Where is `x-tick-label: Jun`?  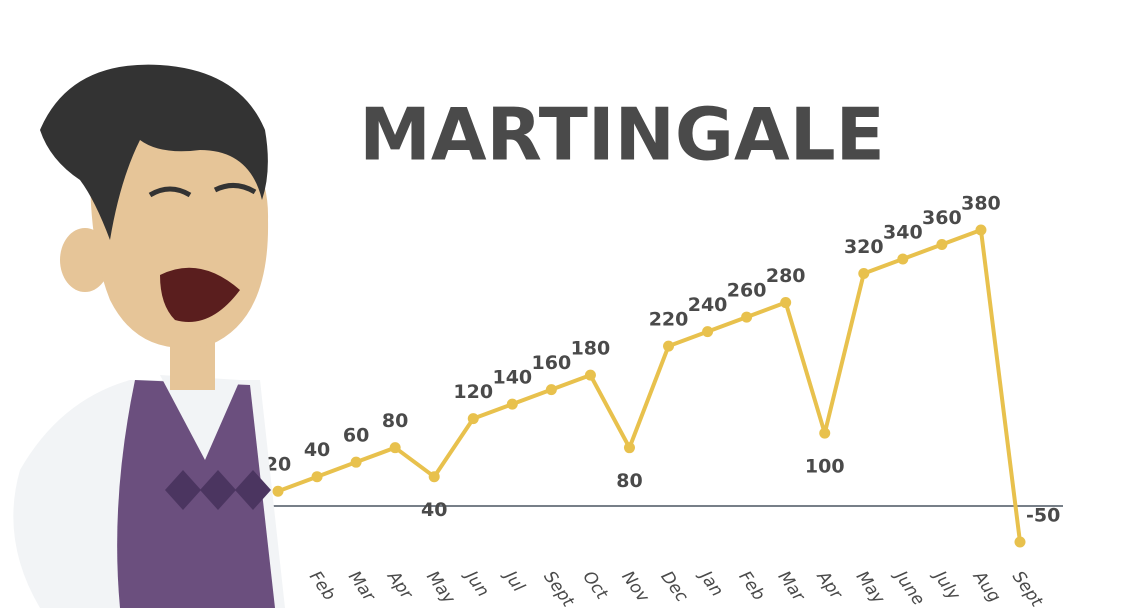 x-tick-label: Jun is located at coordinates (475, 583).